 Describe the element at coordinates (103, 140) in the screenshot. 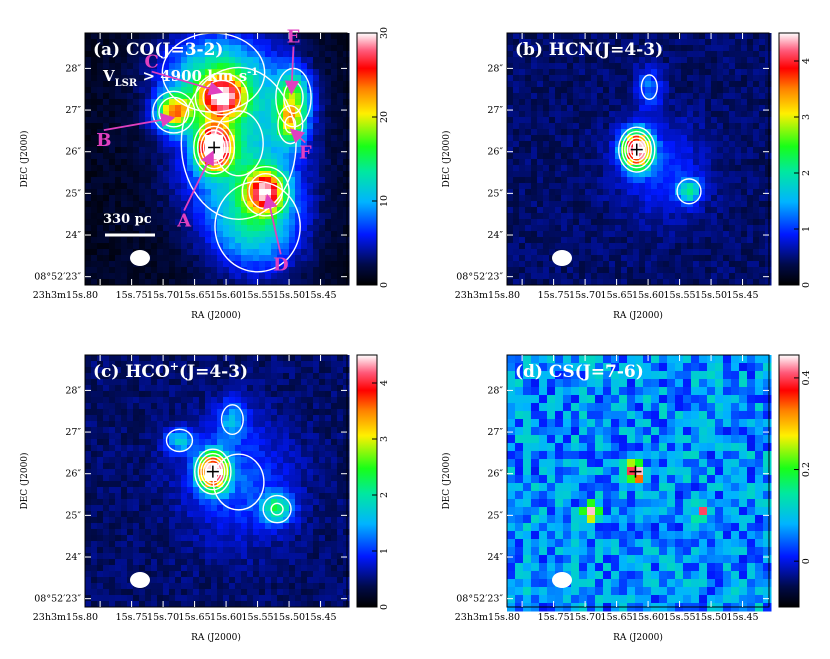

I see `region-label-B: B` at that location.